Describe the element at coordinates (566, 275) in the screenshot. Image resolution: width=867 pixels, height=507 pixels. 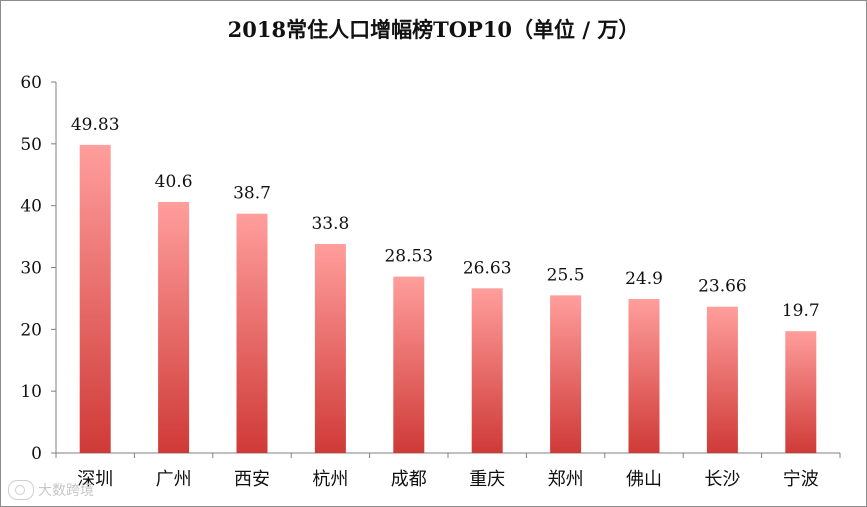
I see `data-label: 25.5` at that location.